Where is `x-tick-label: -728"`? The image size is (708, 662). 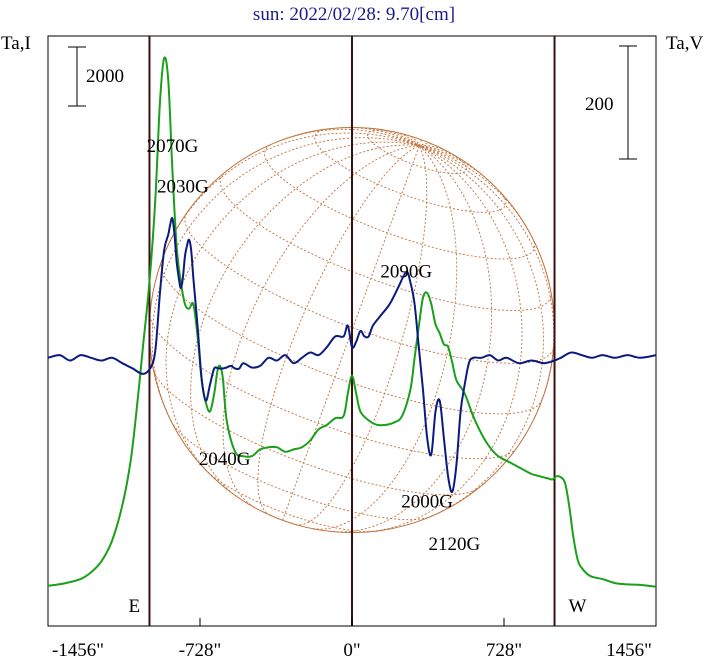 x-tick-label: -728" is located at coordinates (200, 650).